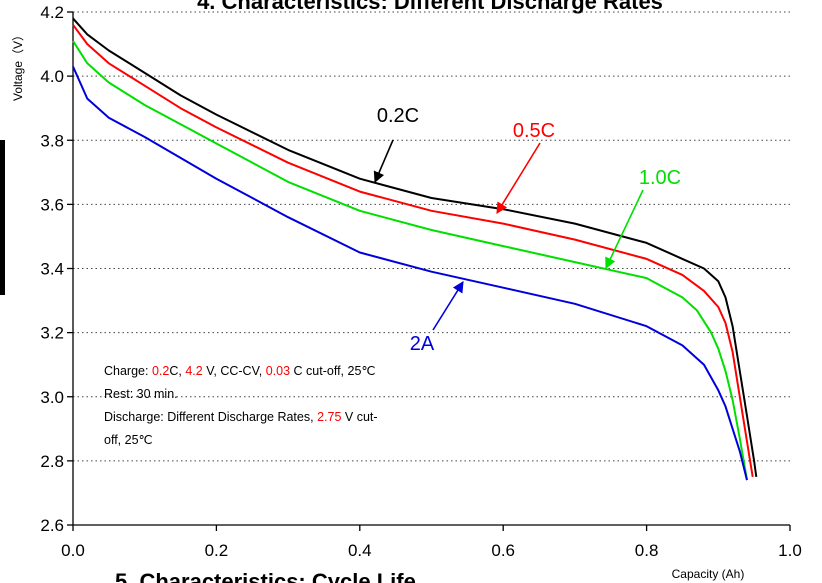  I want to click on y-tick-label: 3.2, so click(52, 333).